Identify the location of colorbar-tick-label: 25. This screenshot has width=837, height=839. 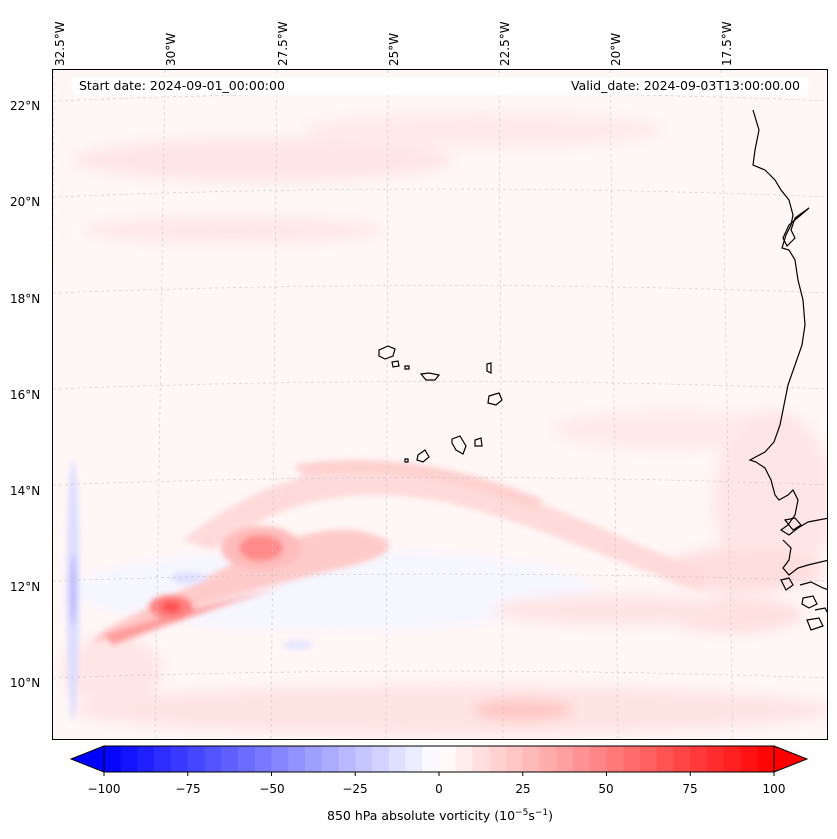
(523, 789).